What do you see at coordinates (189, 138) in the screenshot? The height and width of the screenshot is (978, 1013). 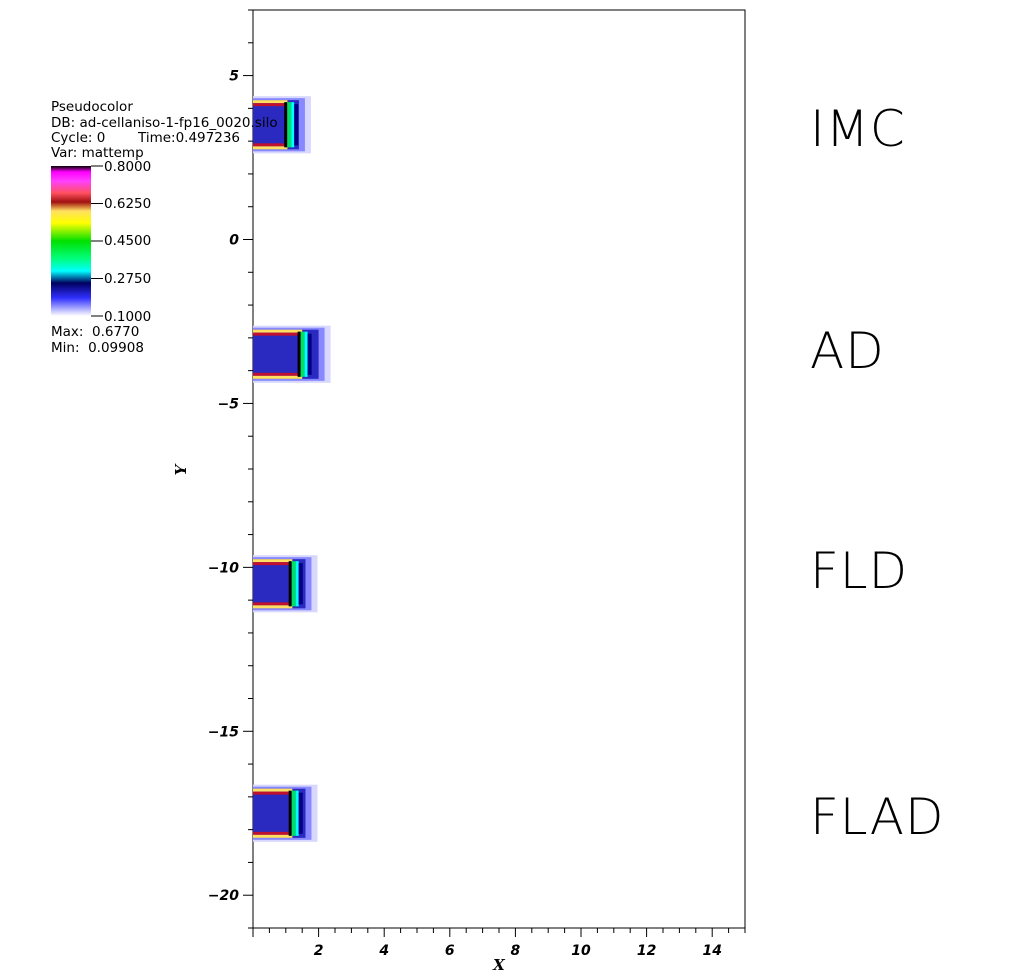 I see `legend-time: Time:0.497236` at bounding box center [189, 138].